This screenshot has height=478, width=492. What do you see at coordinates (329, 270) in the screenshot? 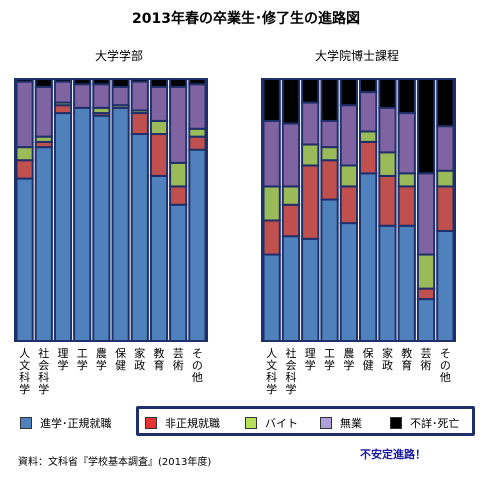
I see `bar-doctoral-3-advance` at bounding box center [329, 270].